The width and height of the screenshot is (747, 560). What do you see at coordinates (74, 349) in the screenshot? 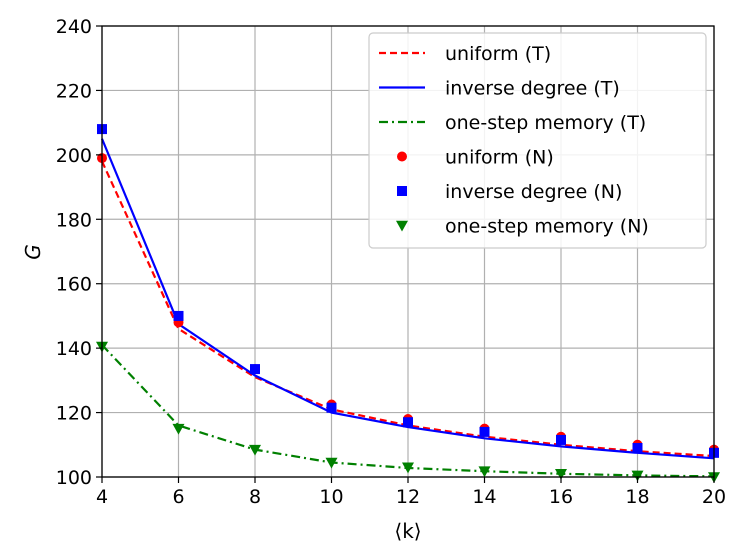
I see `y-tick-label: 140` at bounding box center [74, 349].